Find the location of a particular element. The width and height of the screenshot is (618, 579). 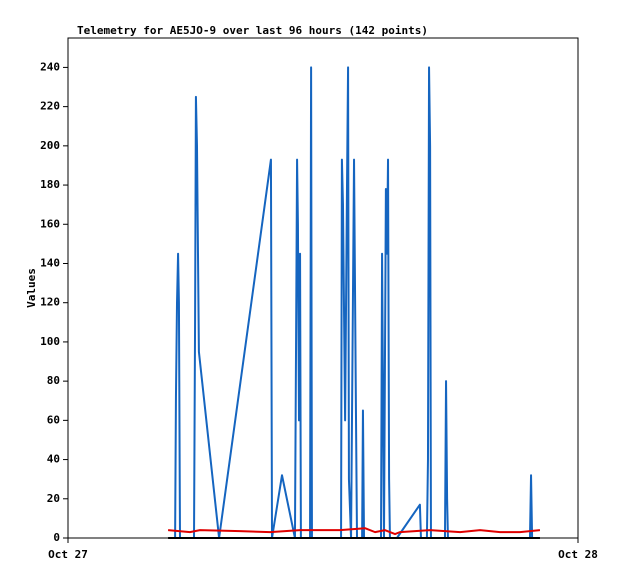

y-tick-label: 120 is located at coordinates (50, 302).